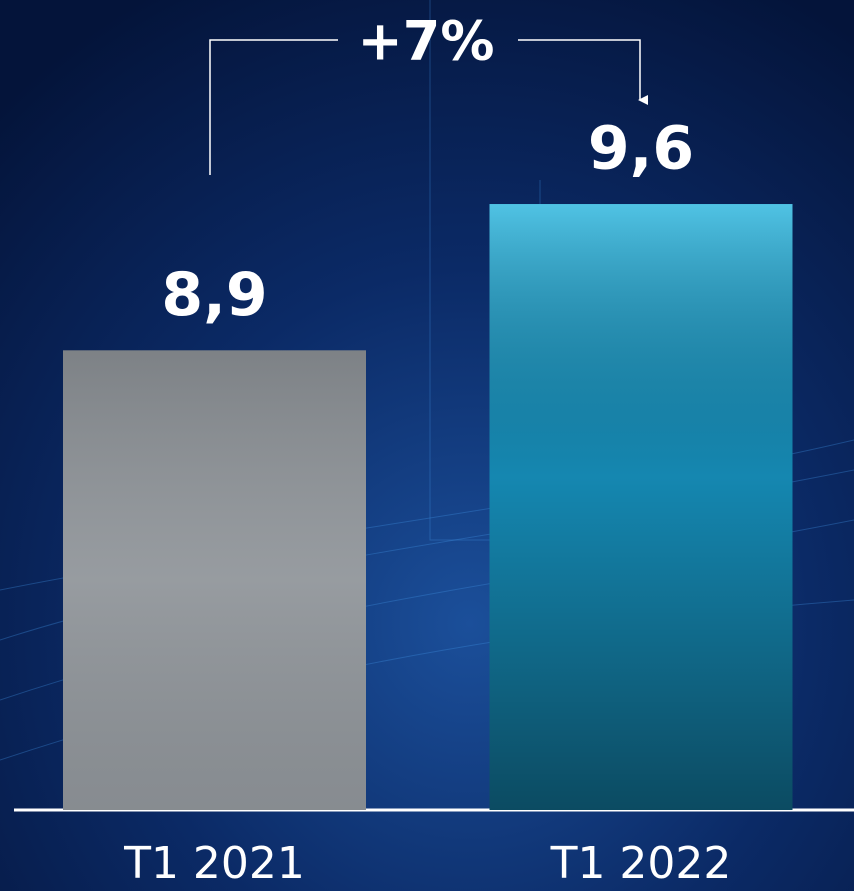 This screenshot has height=891, width=854. Describe the element at coordinates (583, 72) in the screenshot. I see `annotation-arrow` at that location.